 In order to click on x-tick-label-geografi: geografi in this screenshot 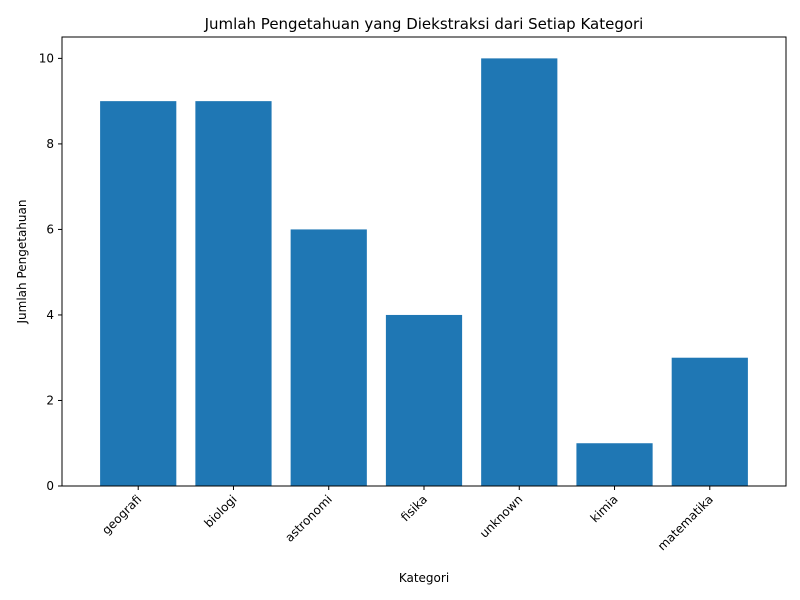, I will do `click(121, 514)`.